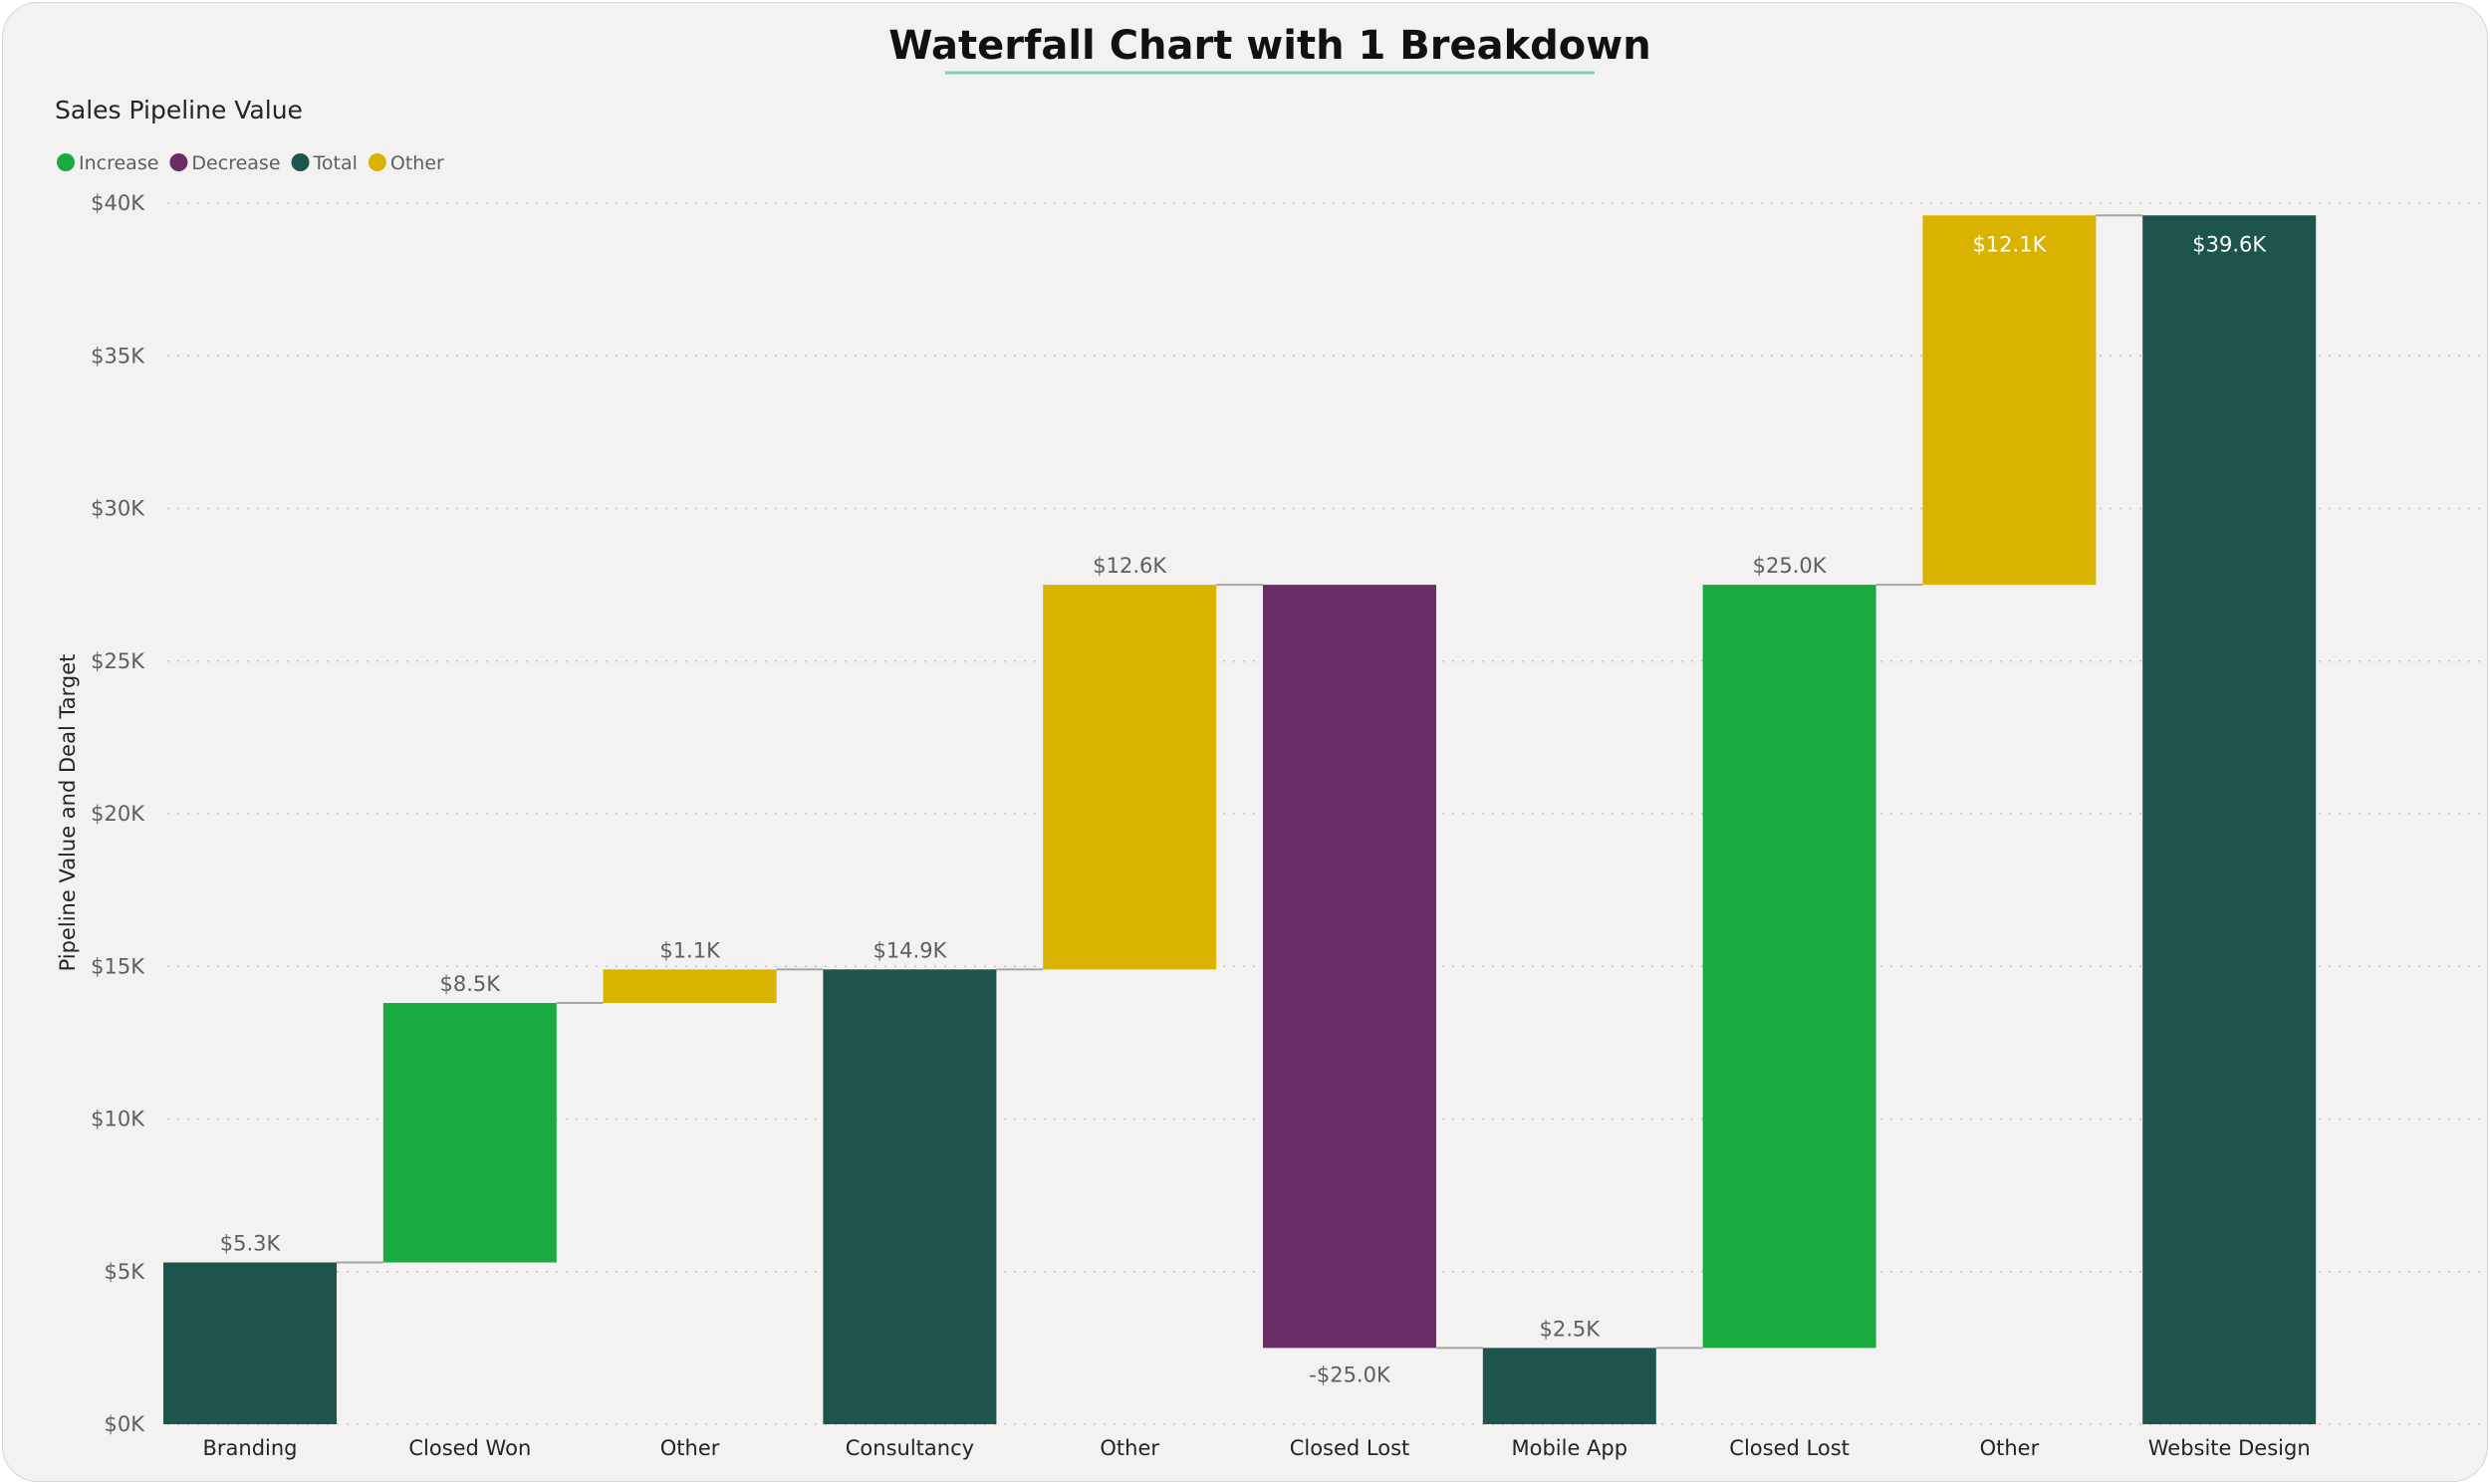 The height and width of the screenshot is (1484, 2490). What do you see at coordinates (1130, 566) in the screenshot?
I see `data-label: $12.6K` at bounding box center [1130, 566].